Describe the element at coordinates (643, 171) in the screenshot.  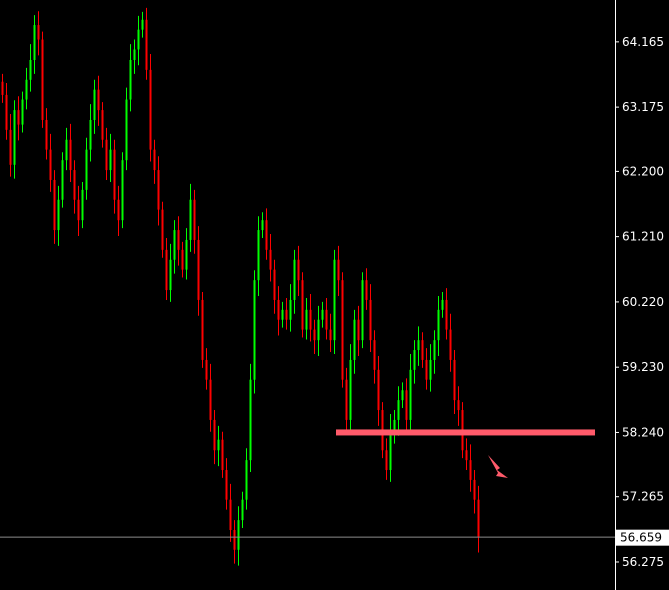
I see `tick-label: 62.200` at that location.